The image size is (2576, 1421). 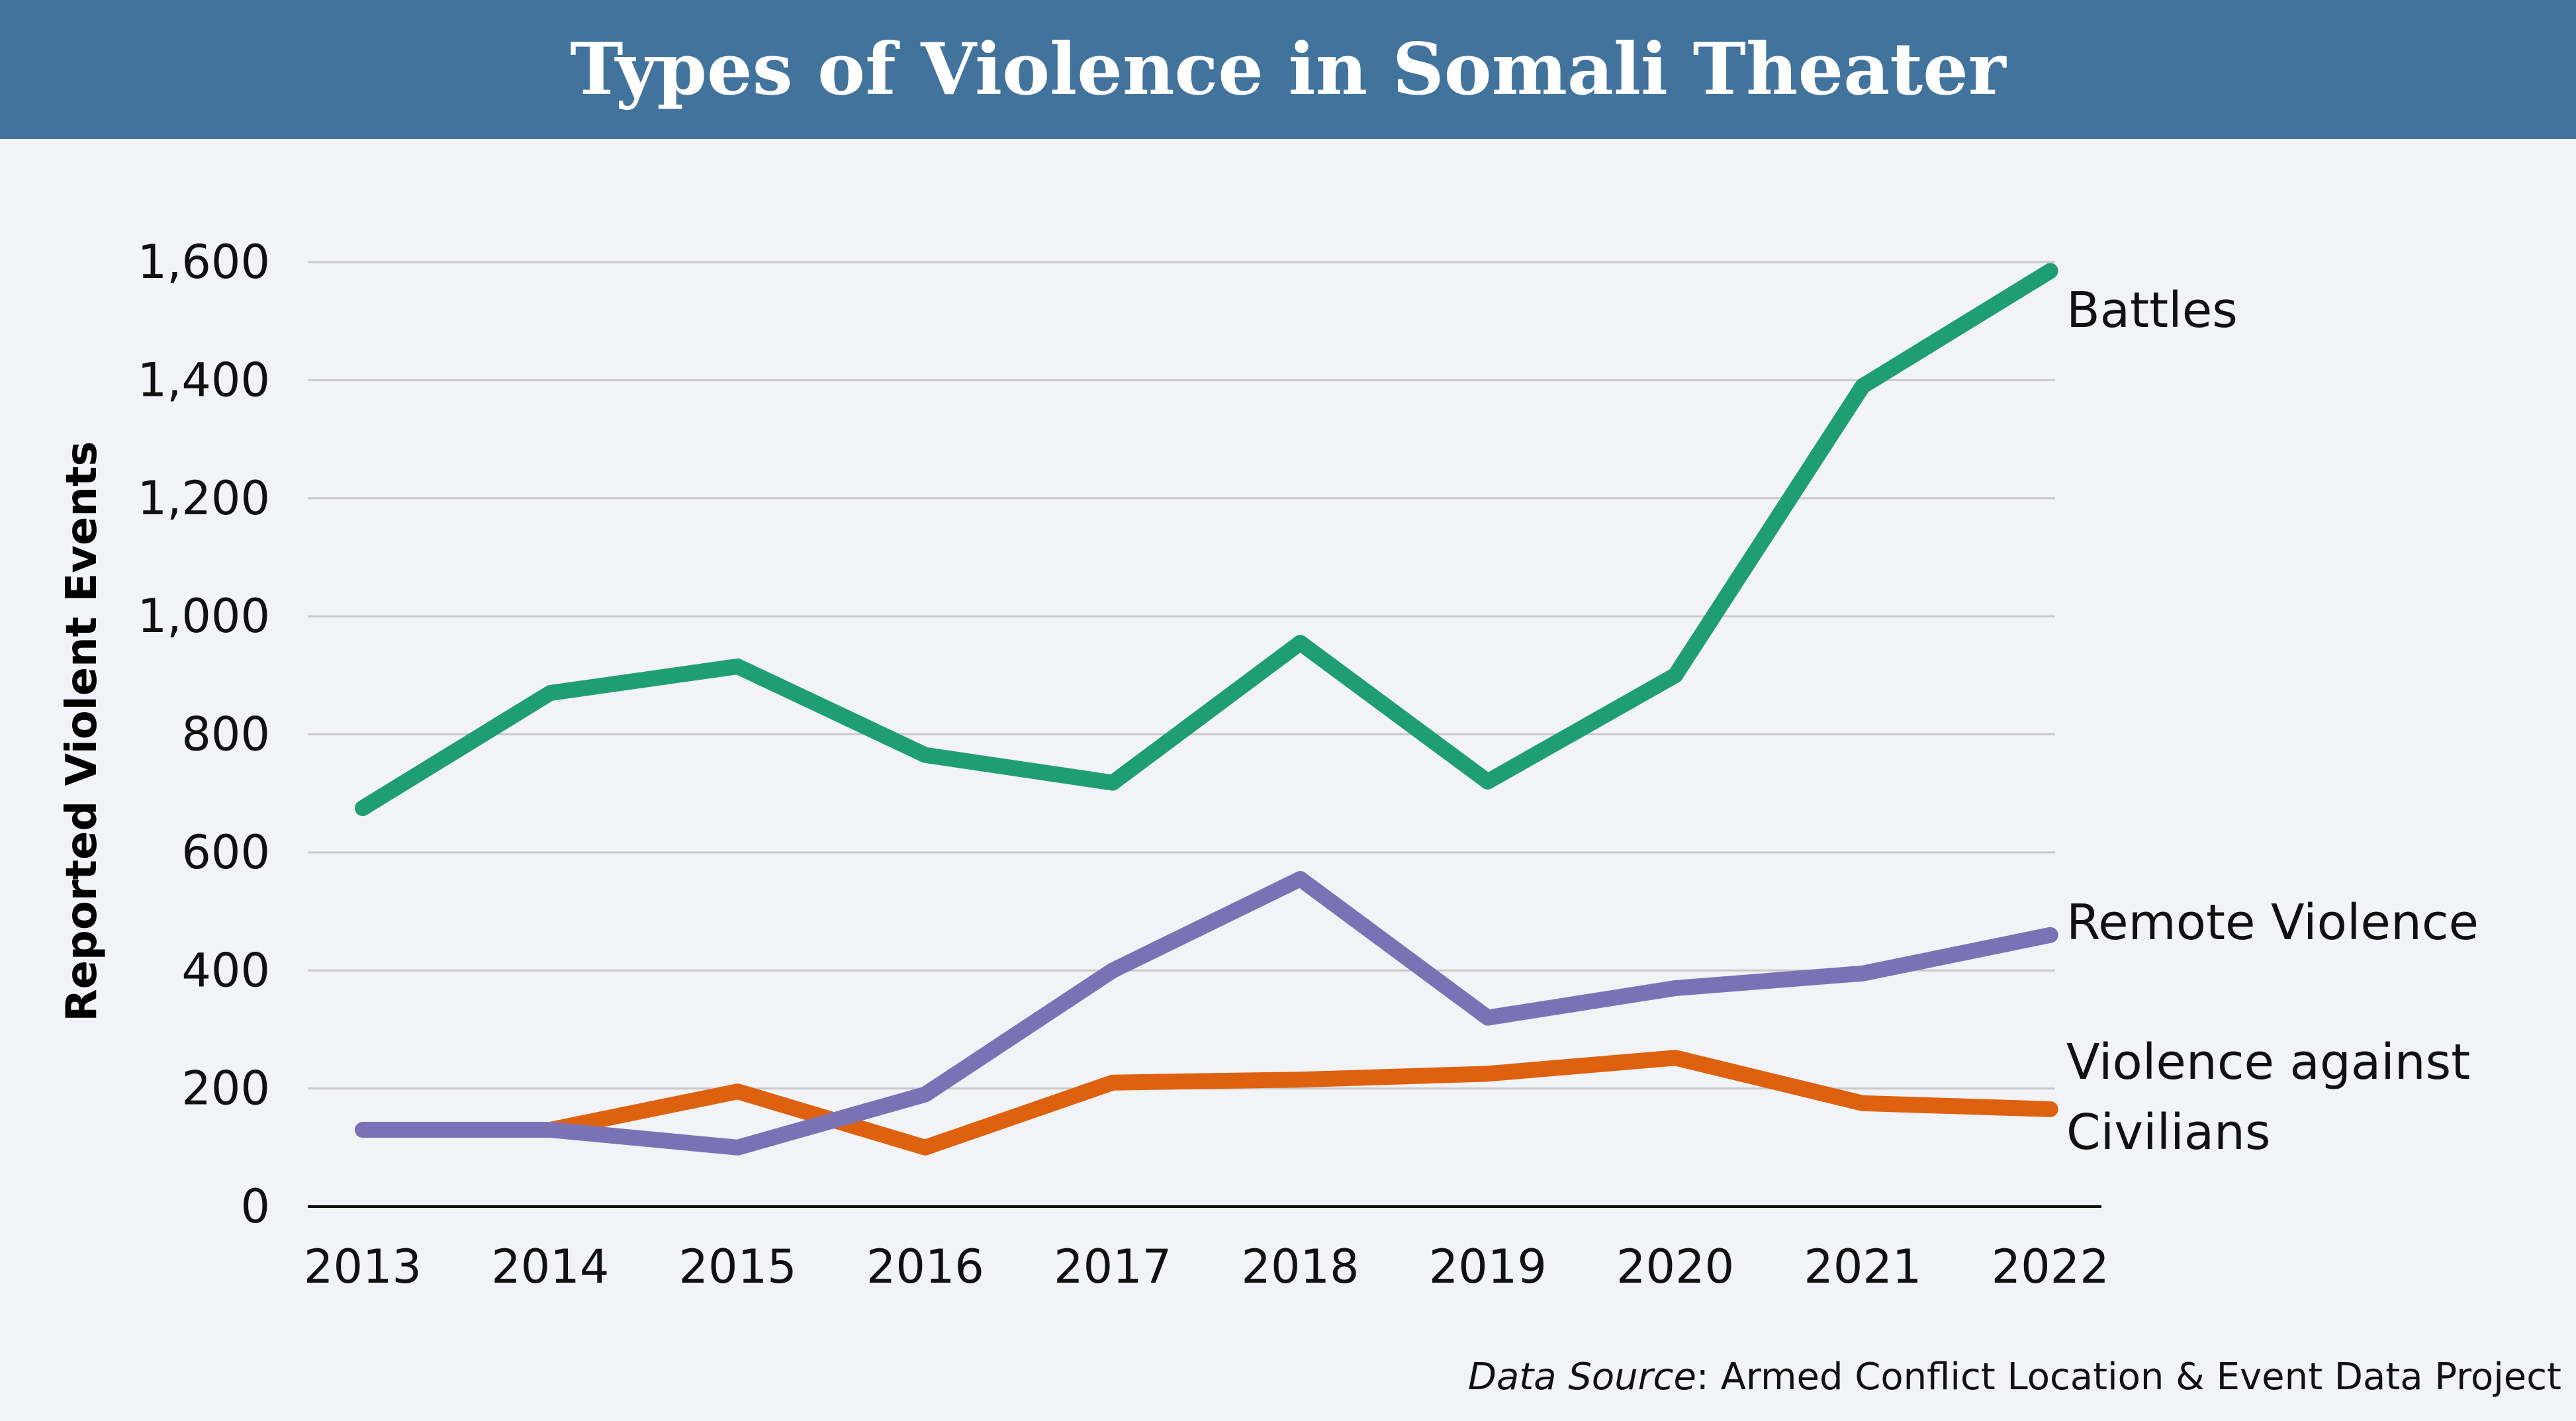 I want to click on x-tick-label: 2021, so click(x=1862, y=1267).